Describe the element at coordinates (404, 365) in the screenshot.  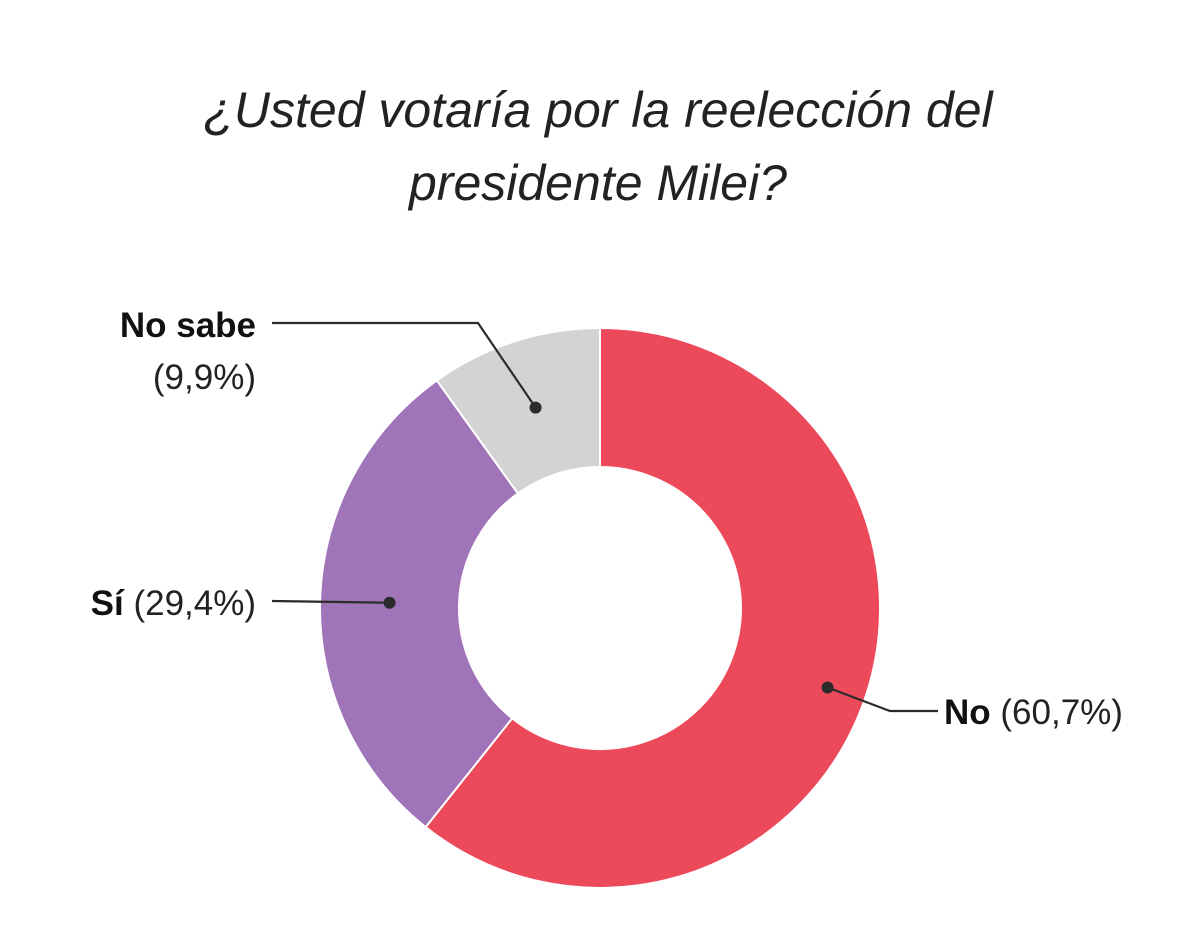
I see `leader-line-no-sabe` at that location.